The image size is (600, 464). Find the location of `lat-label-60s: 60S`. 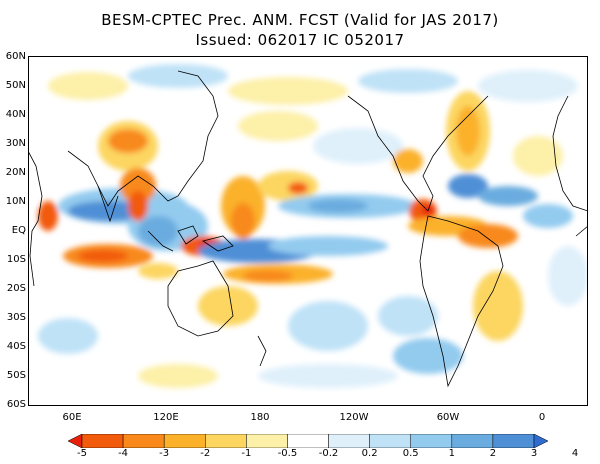

lat-label-60s: 60S is located at coordinates (16, 404).